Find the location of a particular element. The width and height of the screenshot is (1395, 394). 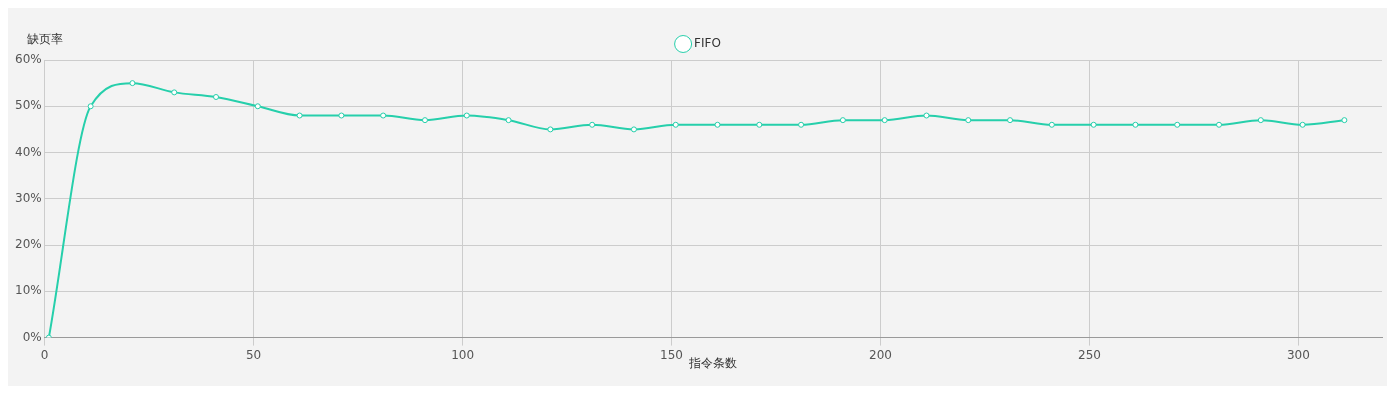

y-tick-label: 50% is located at coordinates (28, 105).